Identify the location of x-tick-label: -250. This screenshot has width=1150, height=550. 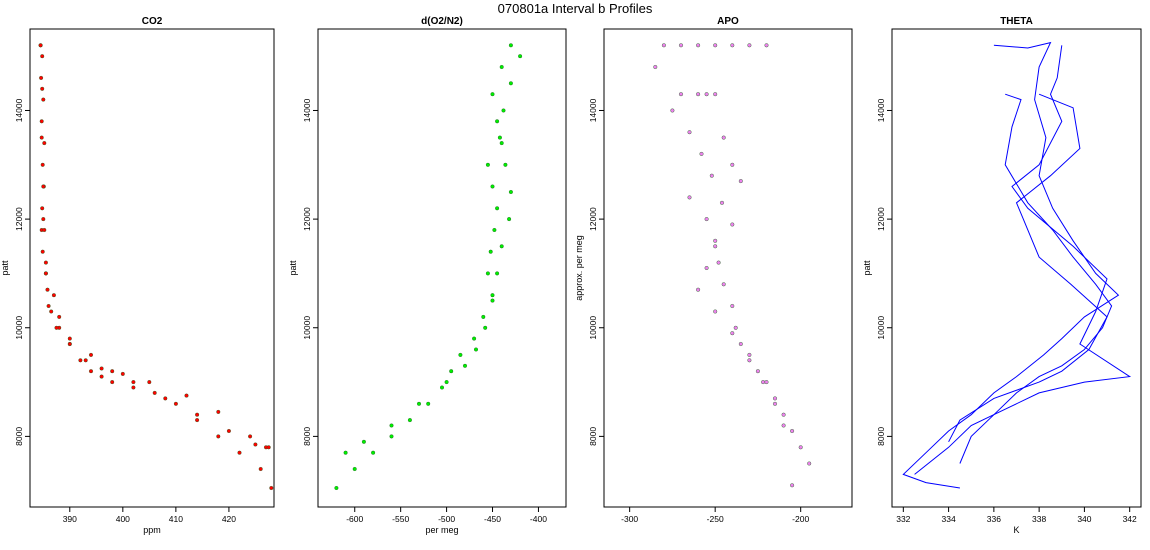
(715, 519).